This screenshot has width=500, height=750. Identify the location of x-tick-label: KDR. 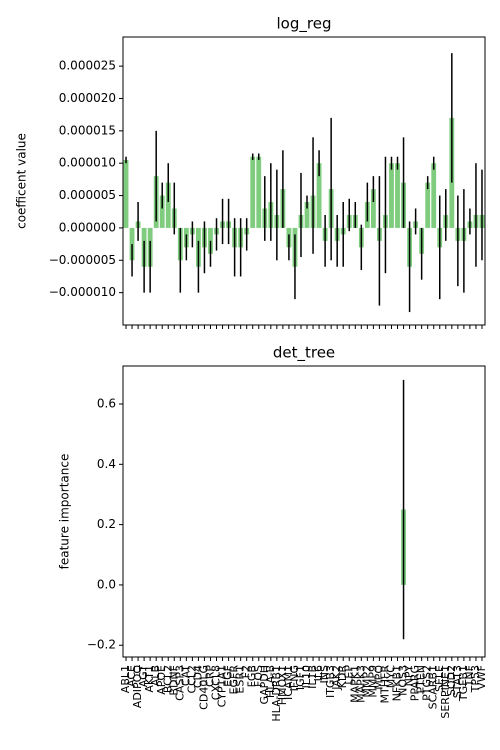
(342, 677).